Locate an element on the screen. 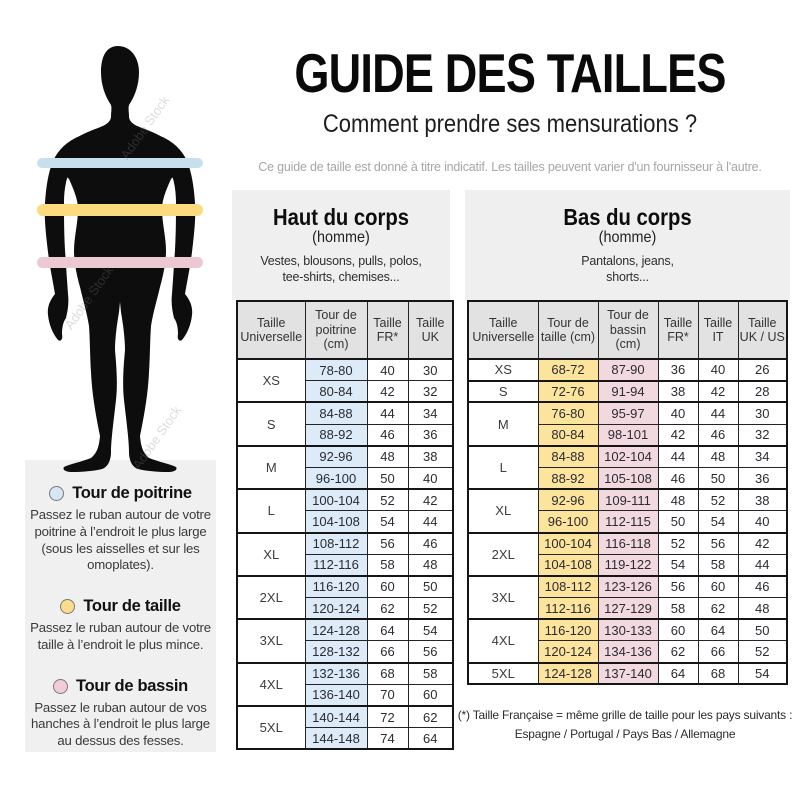  value-cell: 134-136 is located at coordinates (628, 652).